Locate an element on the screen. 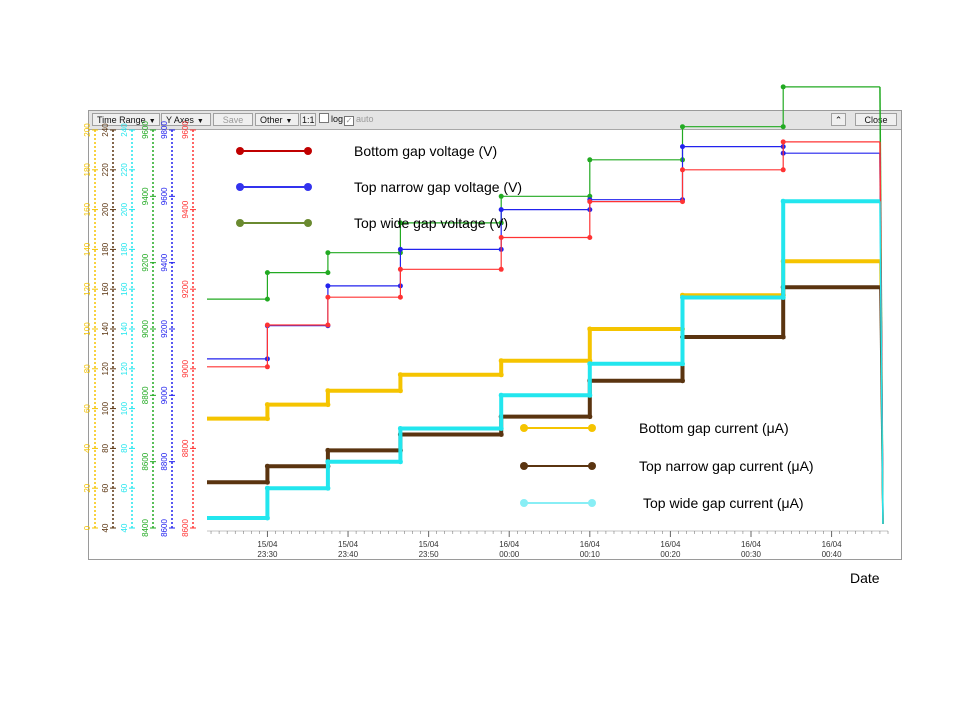 The width and height of the screenshot is (960, 720). y-axis-tick-label: 0 is located at coordinates (87, 527).